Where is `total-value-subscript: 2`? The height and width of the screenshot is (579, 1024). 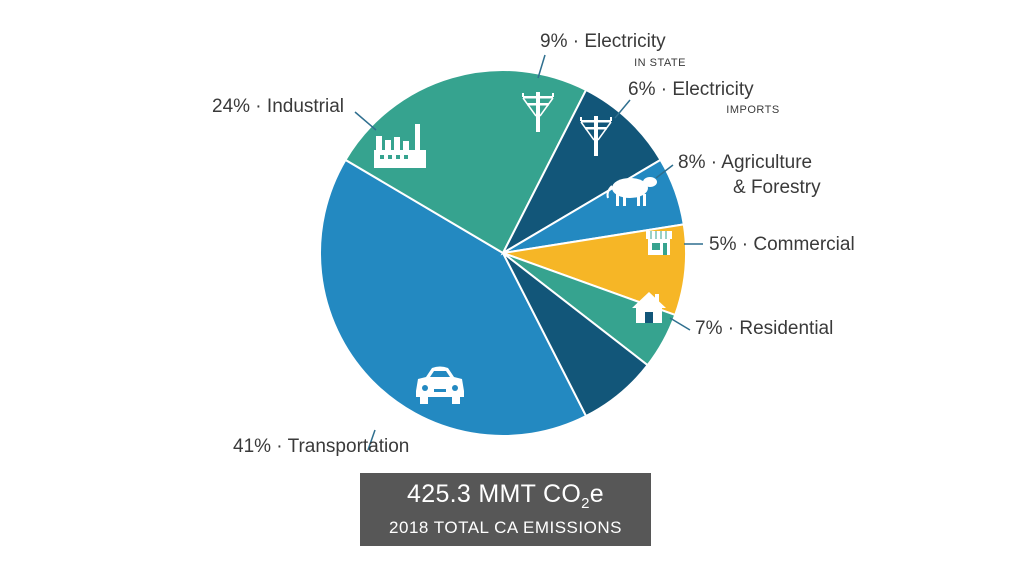 total-value-subscript: 2 is located at coordinates (585, 503).